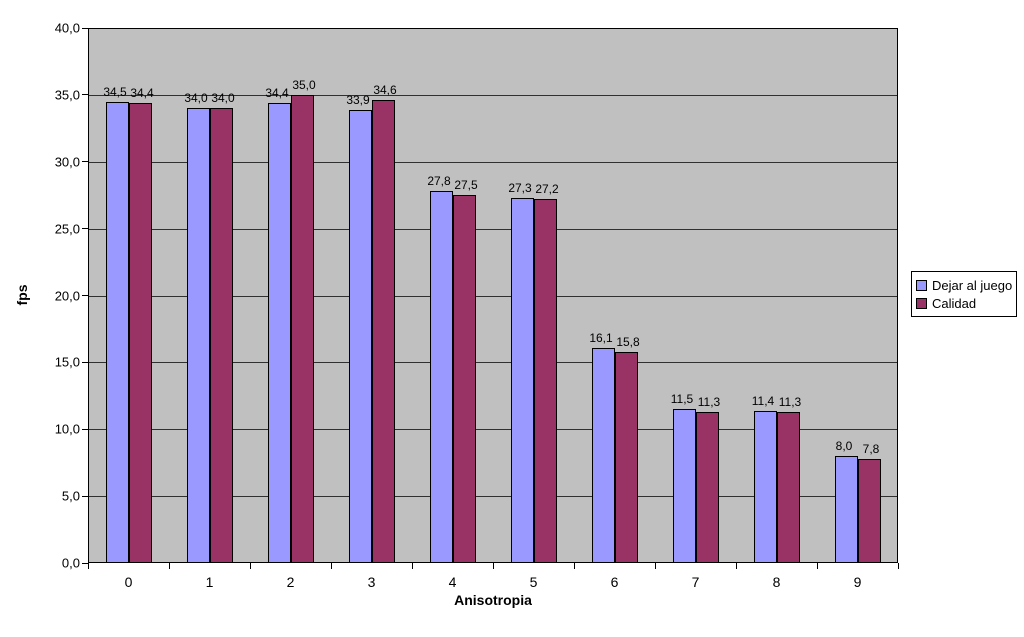  What do you see at coordinates (290, 582) in the screenshot?
I see `x-category-label: 2` at bounding box center [290, 582].